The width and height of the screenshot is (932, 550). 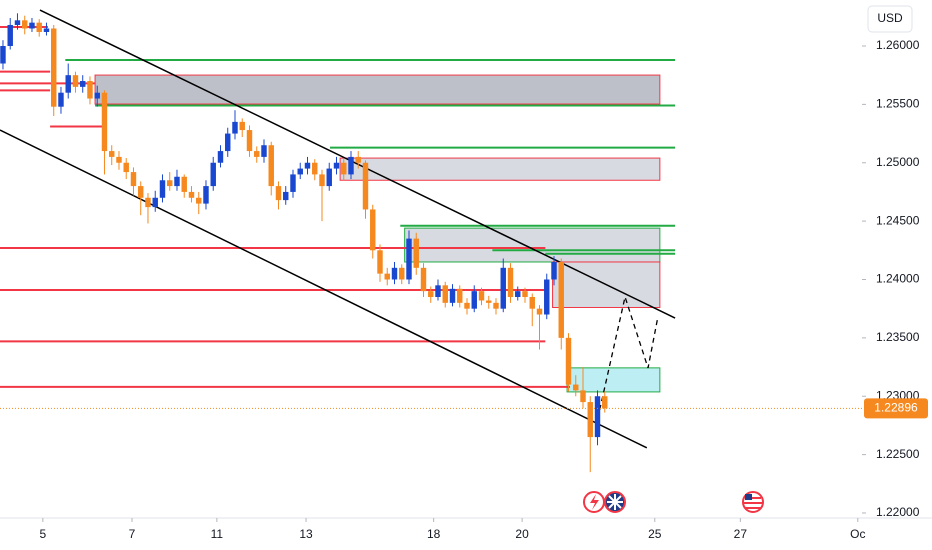 I want to click on x-tick-label: Oc, so click(x=857, y=534).